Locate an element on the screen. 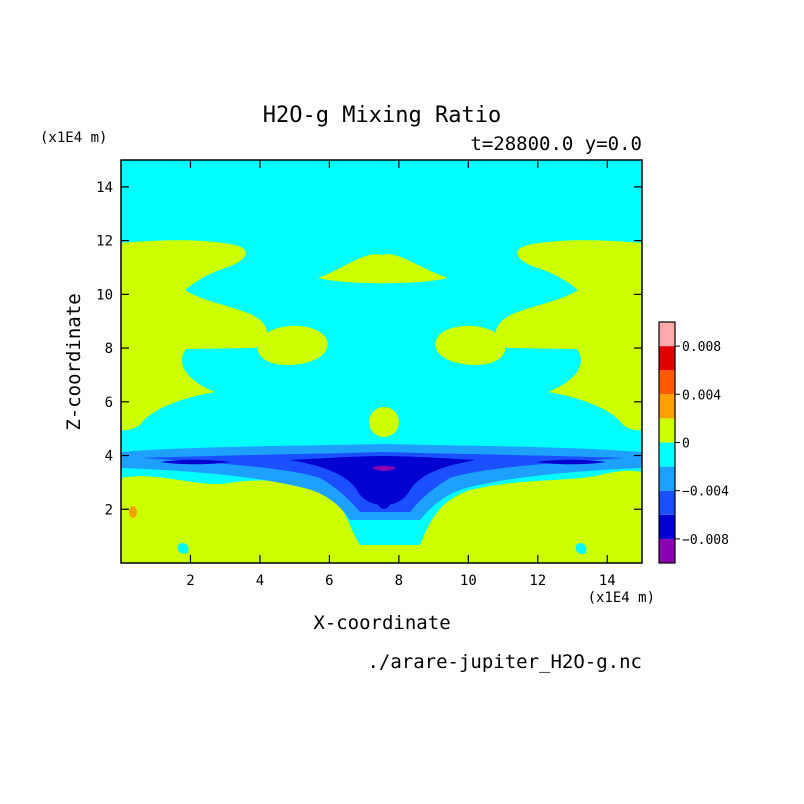  x-tick-label: 8 is located at coordinates (399, 581).